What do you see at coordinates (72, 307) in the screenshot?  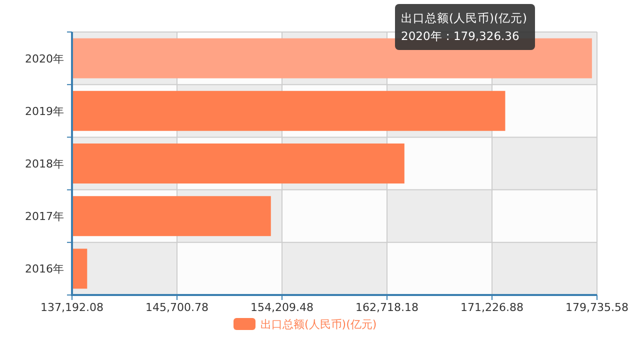 I see `x-tick-label: 137,192.08` at bounding box center [72, 307].